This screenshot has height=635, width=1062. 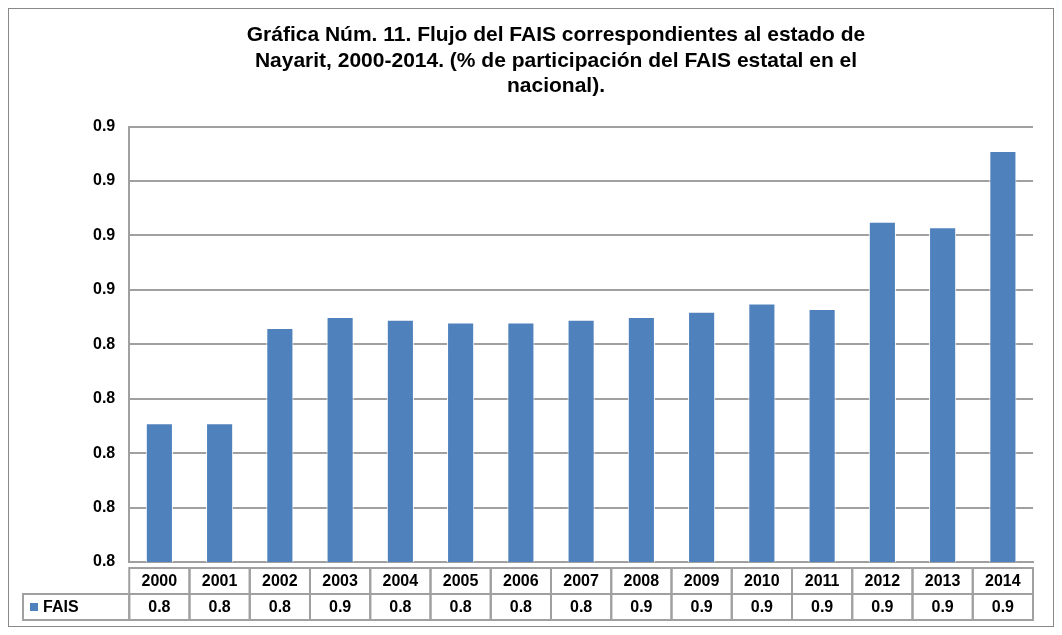 What do you see at coordinates (556, 59) in the screenshot?
I see `chart-title: Gráfica Núm. 11. Flujo del FAIS correspondientes al estado de Nayarit, 2000-2014. (% de participación del FAIS estatal en el nacional).` at bounding box center [556, 59].